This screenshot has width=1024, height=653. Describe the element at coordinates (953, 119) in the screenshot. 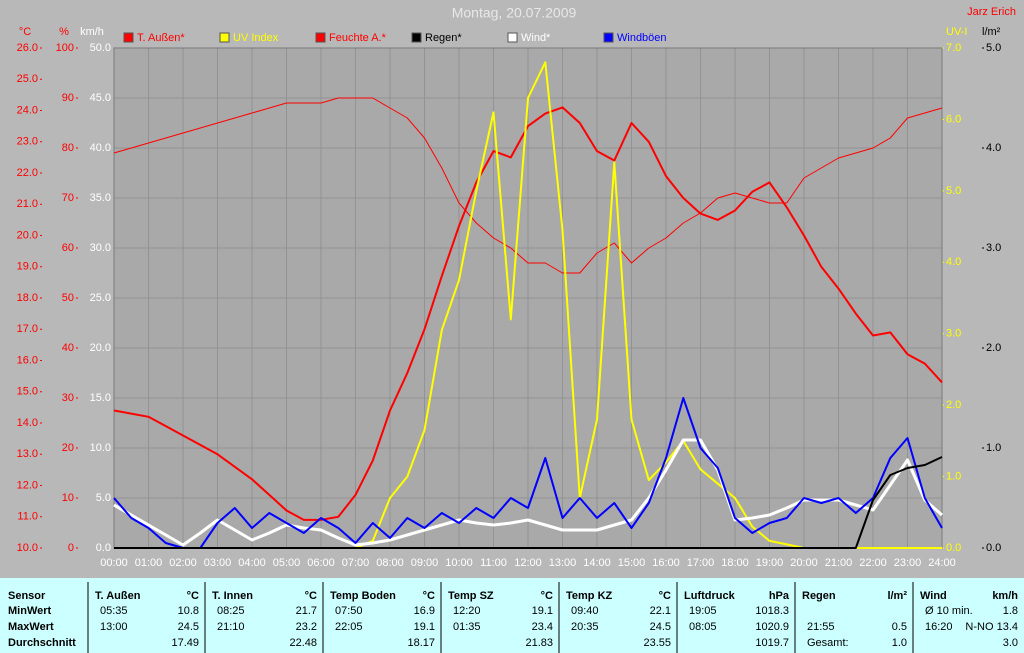

I see `y-tick-label: 6.0` at that location.